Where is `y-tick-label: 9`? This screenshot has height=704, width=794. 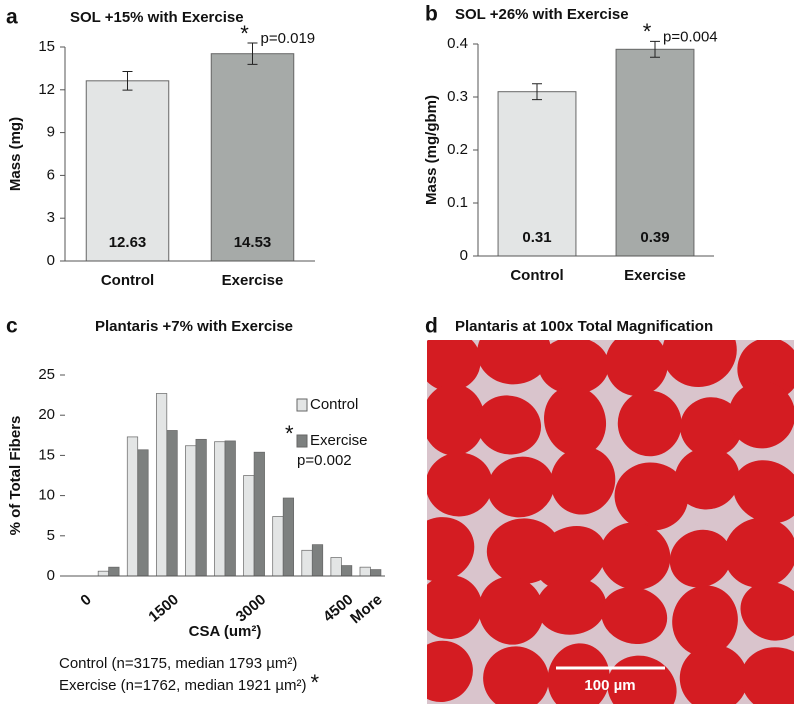
y-tick-label: 9 is located at coordinates (51, 132).